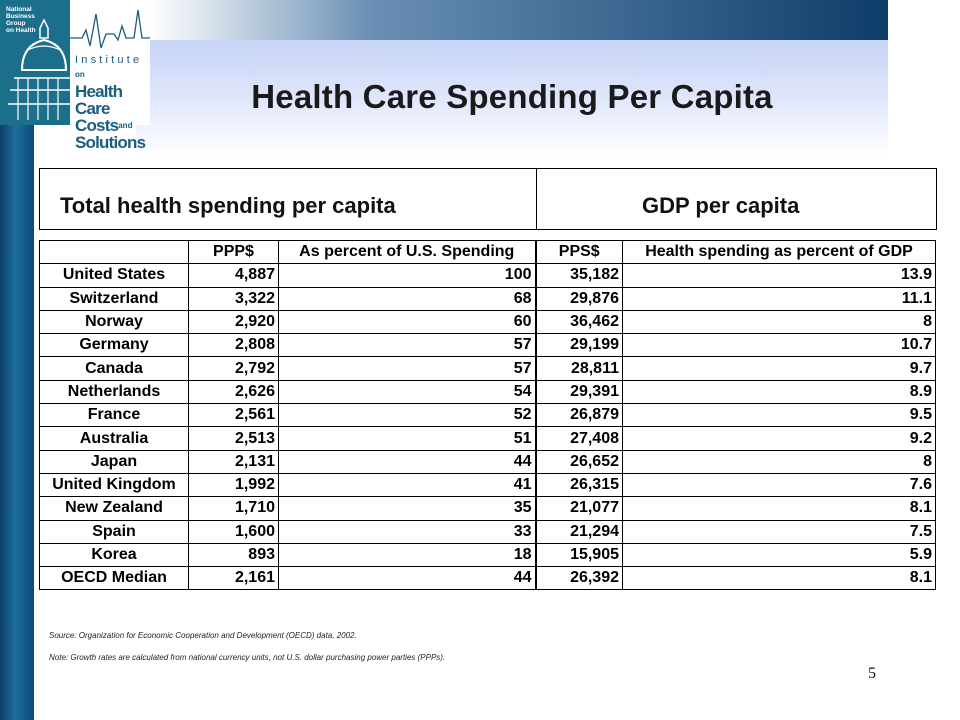  What do you see at coordinates (407, 531) in the screenshot?
I see `value-cell: 33` at bounding box center [407, 531].